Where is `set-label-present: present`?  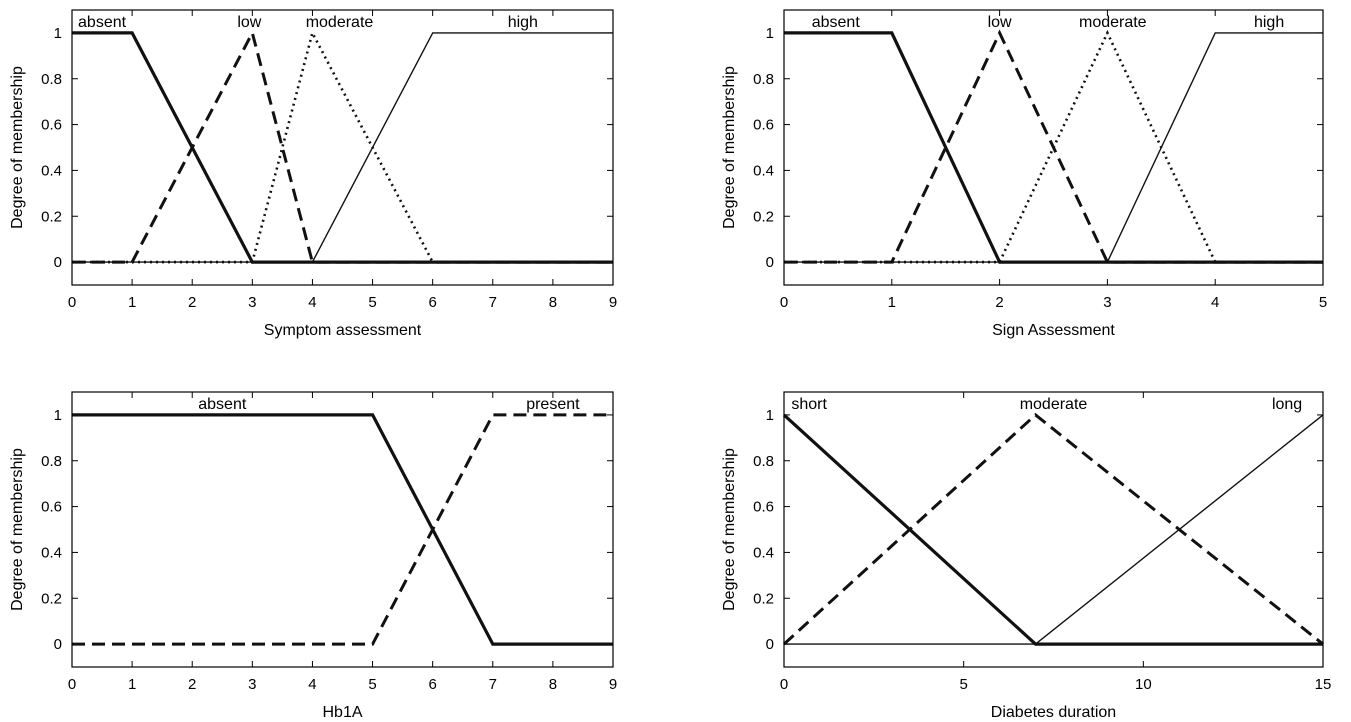
set-label-present: present is located at coordinates (553, 404).